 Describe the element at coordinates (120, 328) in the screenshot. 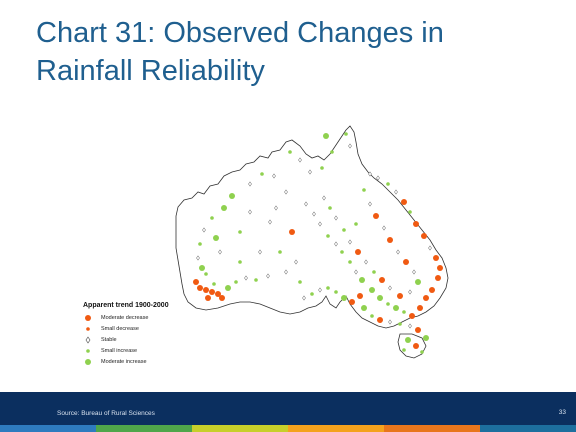

I see `legend-label: Small decrease` at that location.